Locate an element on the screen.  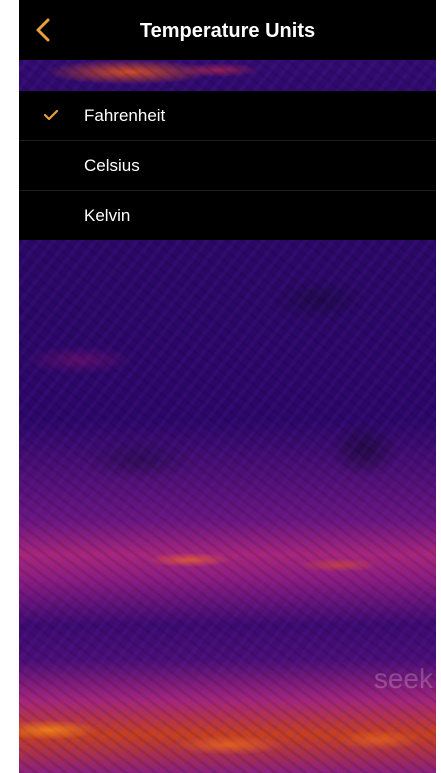
unit-option-label: Celsius is located at coordinates (112, 165).